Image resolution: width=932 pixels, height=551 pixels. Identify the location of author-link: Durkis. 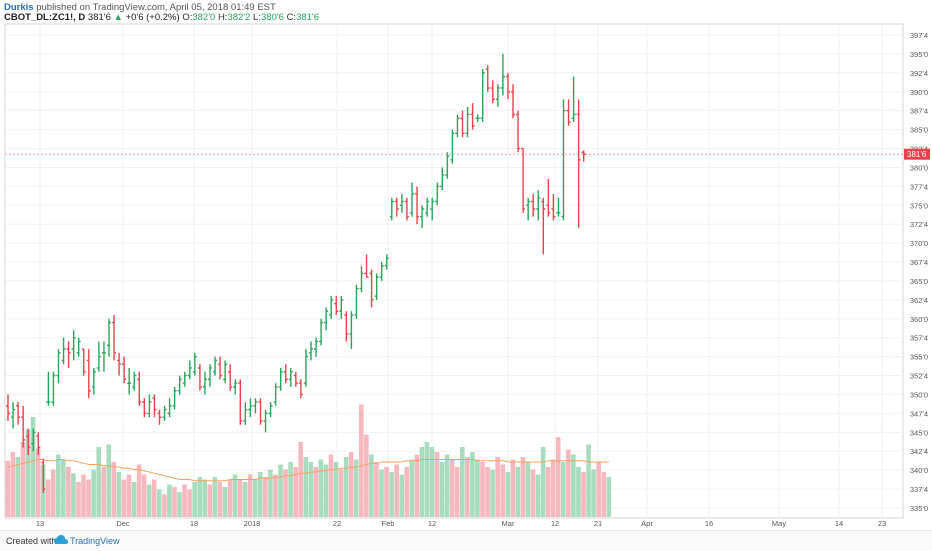
(19, 7).